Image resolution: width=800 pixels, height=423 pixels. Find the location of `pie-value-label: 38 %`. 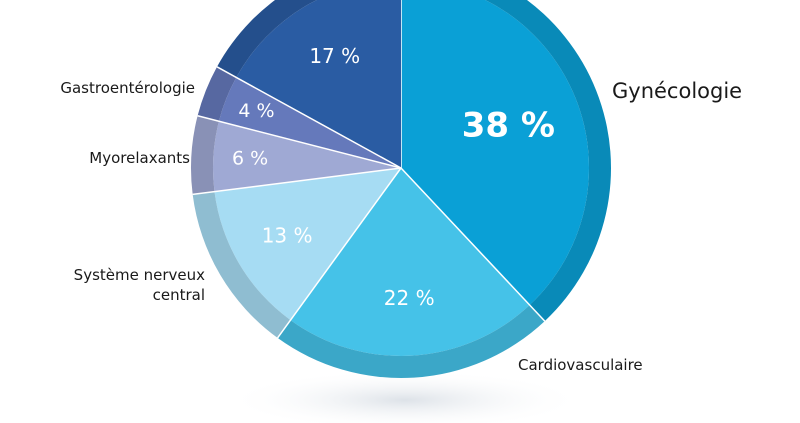

pie-value-label: 38 % is located at coordinates (508, 125).